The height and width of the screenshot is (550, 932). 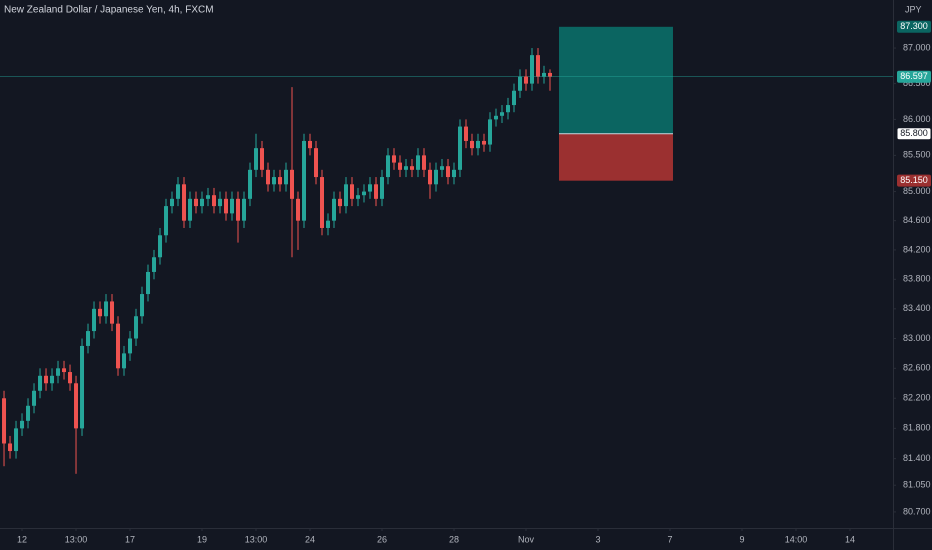 What do you see at coordinates (917, 249) in the screenshot?
I see `y-tick-label: 84.200` at bounding box center [917, 249].